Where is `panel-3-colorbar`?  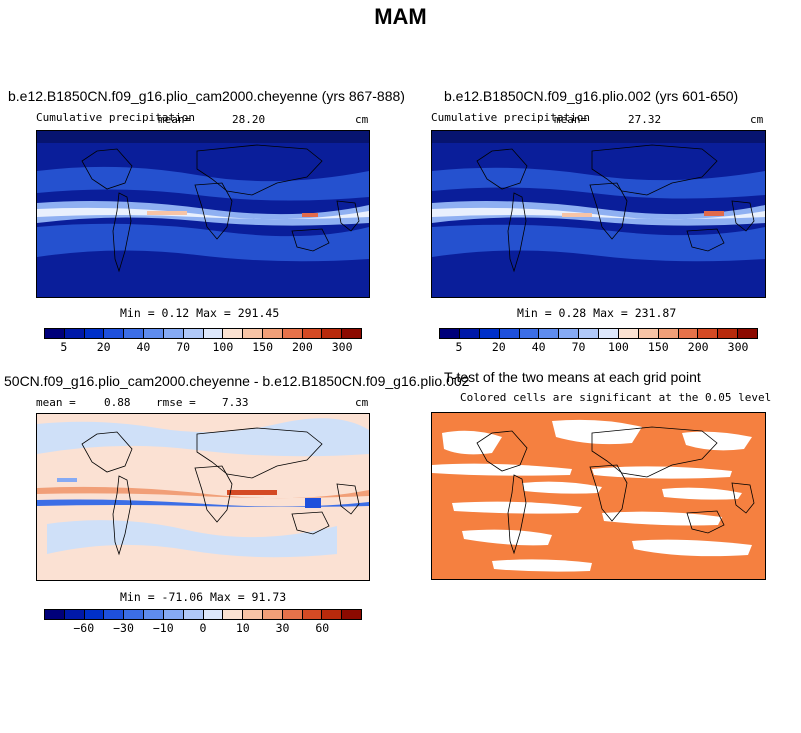
panel-3-colorbar is located at coordinates (203, 614).